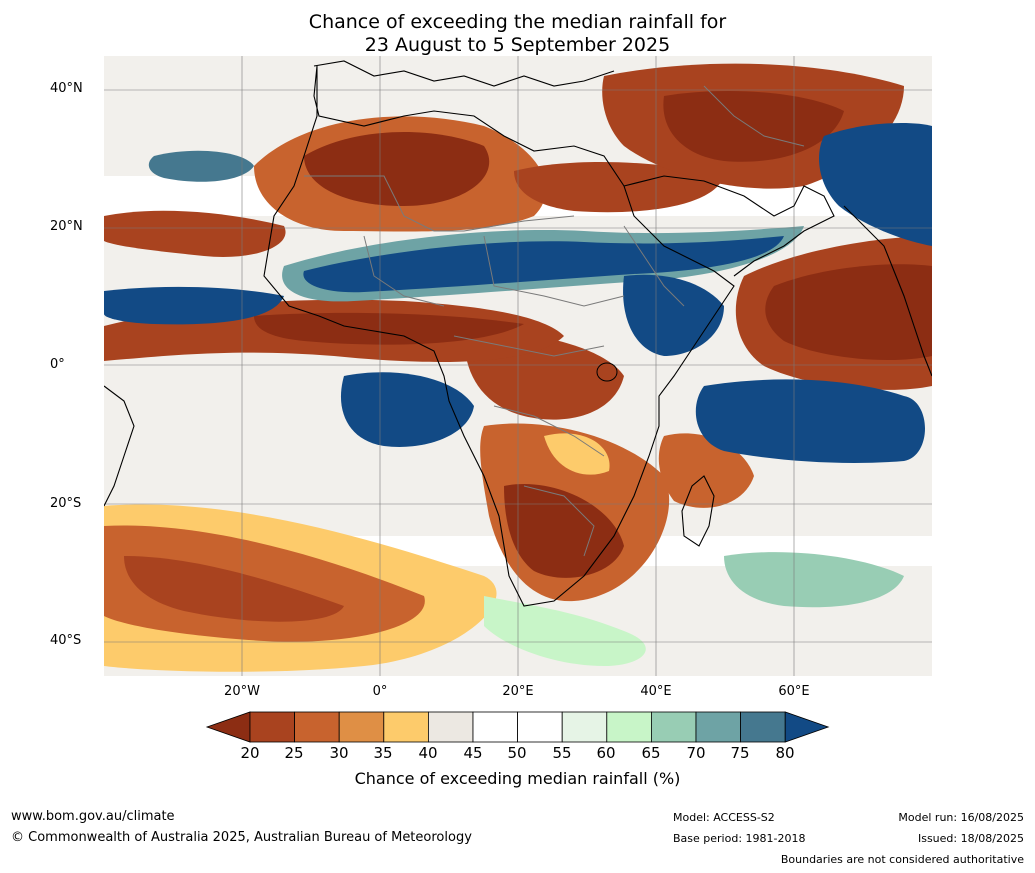 This screenshot has height=873, width=1035. What do you see at coordinates (517, 45) in the screenshot?
I see `map-title-line2: 23 August to 5 September 2025` at bounding box center [517, 45].